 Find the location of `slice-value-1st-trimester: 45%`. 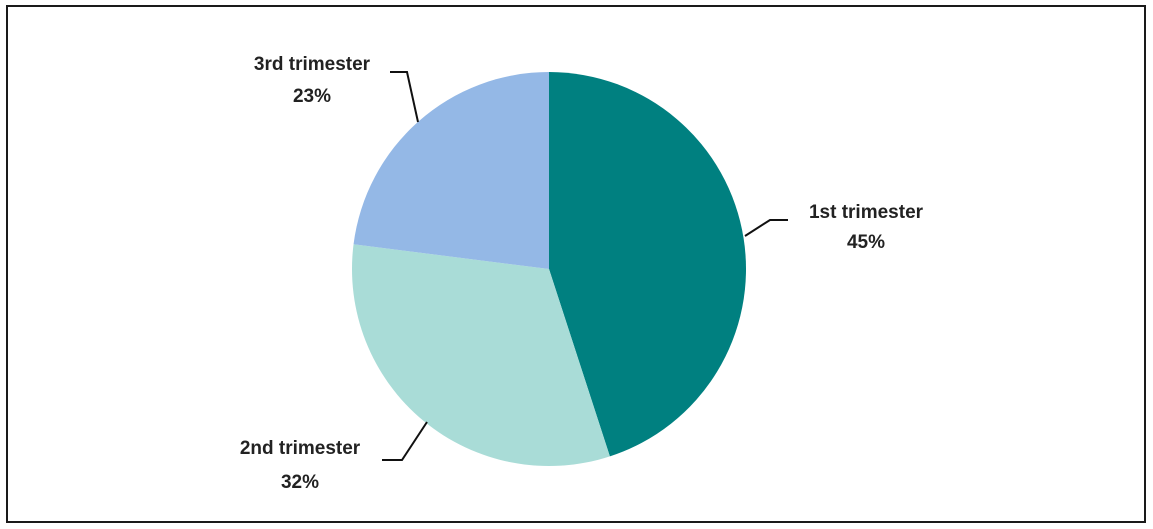

slice-value-1st-trimester: 45% is located at coordinates (866, 242).